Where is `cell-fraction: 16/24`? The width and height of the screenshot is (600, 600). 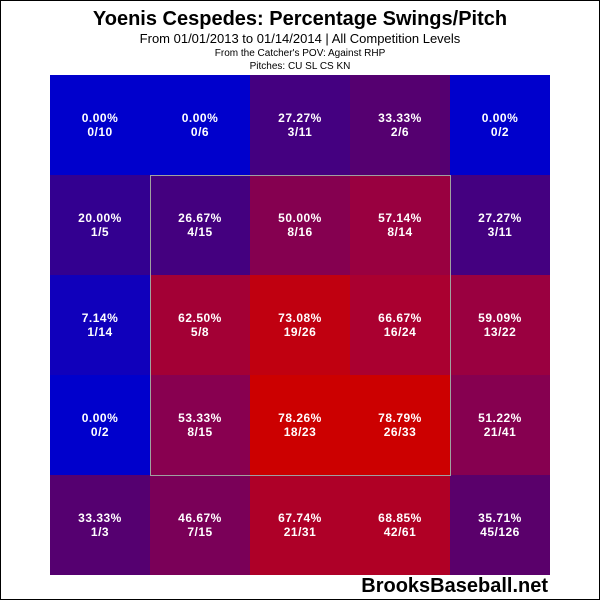 cell-fraction: 16/24 is located at coordinates (400, 332).